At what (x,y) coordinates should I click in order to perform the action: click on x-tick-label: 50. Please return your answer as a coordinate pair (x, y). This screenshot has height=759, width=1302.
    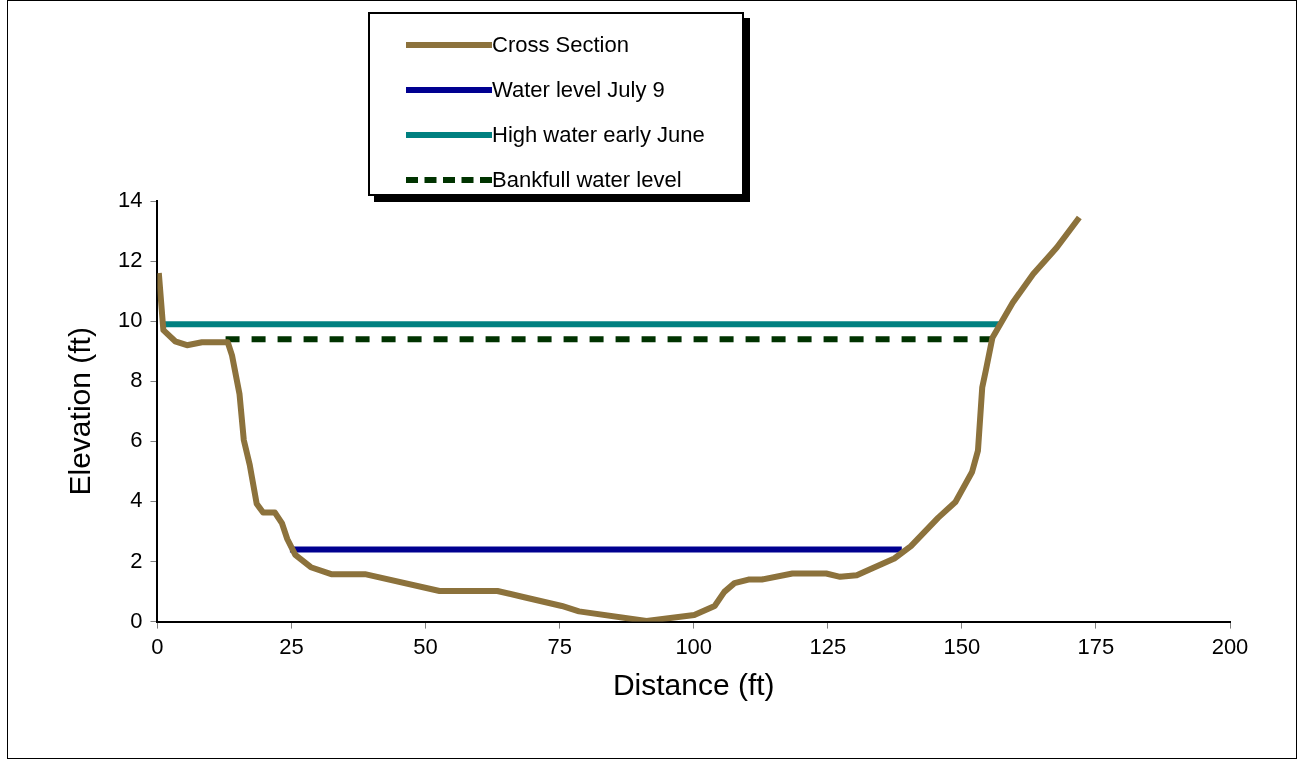
    Looking at the image, I should click on (425, 646).